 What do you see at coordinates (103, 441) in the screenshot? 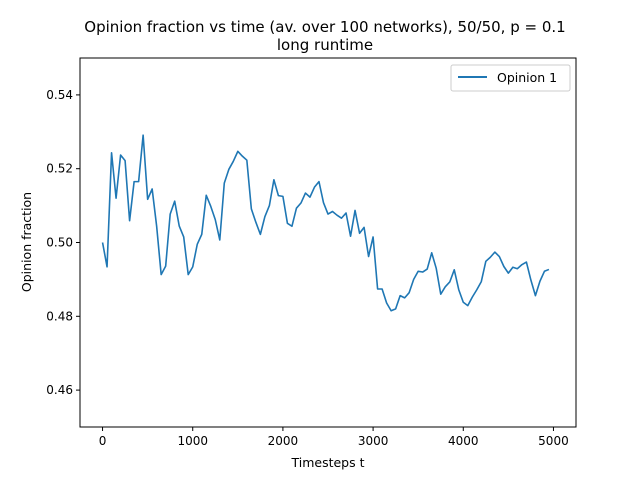
I see `x-tick-label: 0` at bounding box center [103, 441].